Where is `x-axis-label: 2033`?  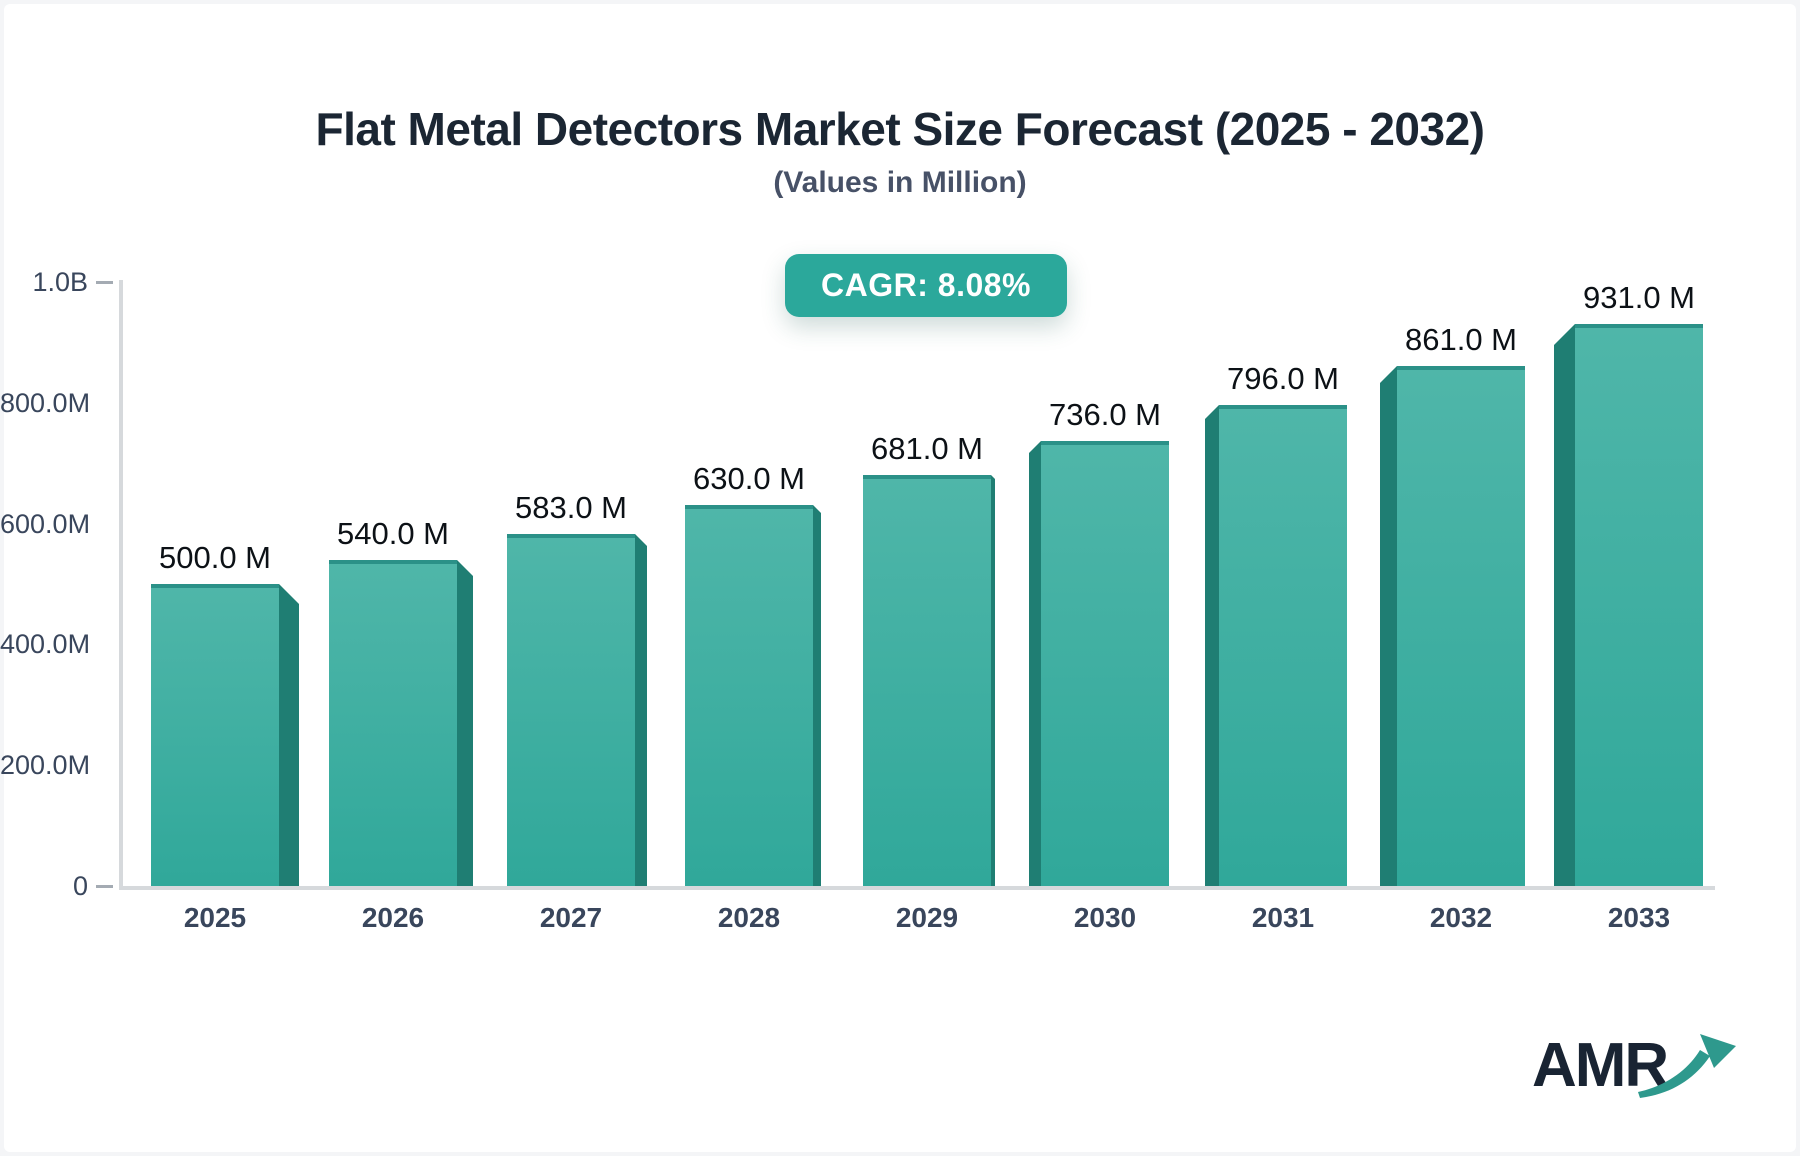 x-axis-label: 2033 is located at coordinates (1639, 917).